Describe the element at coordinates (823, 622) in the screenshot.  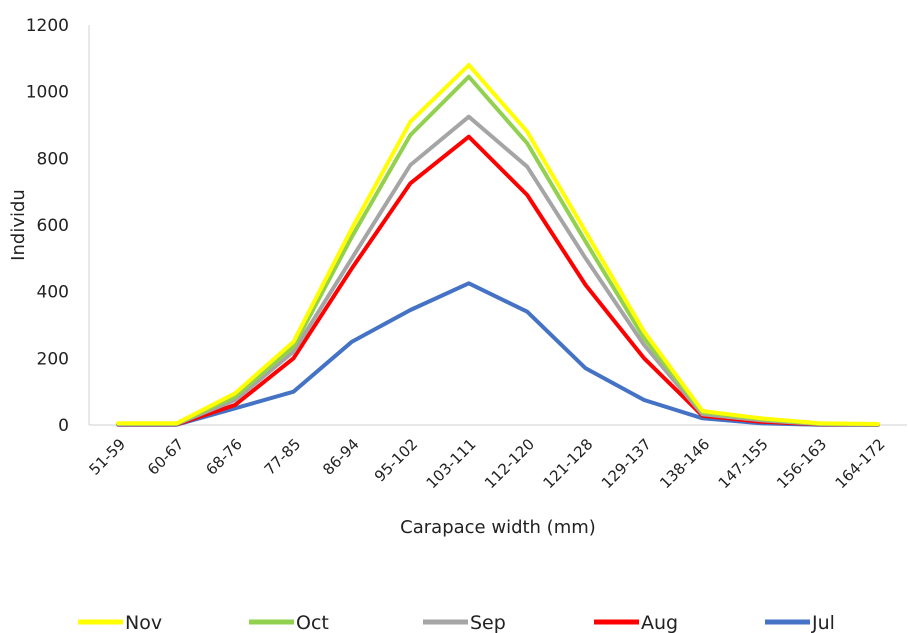
I see `legend-label-jul: Jul` at that location.